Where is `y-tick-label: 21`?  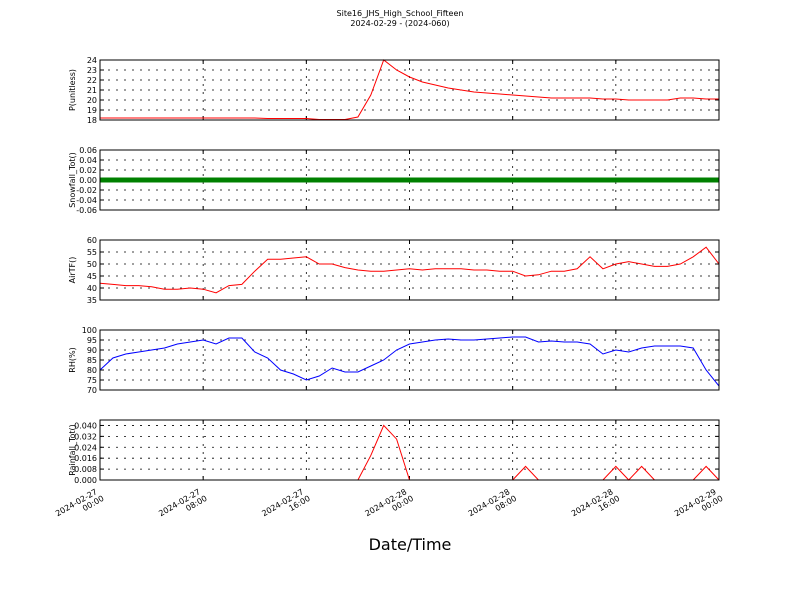 y-tick-label: 21 is located at coordinates (92, 90).